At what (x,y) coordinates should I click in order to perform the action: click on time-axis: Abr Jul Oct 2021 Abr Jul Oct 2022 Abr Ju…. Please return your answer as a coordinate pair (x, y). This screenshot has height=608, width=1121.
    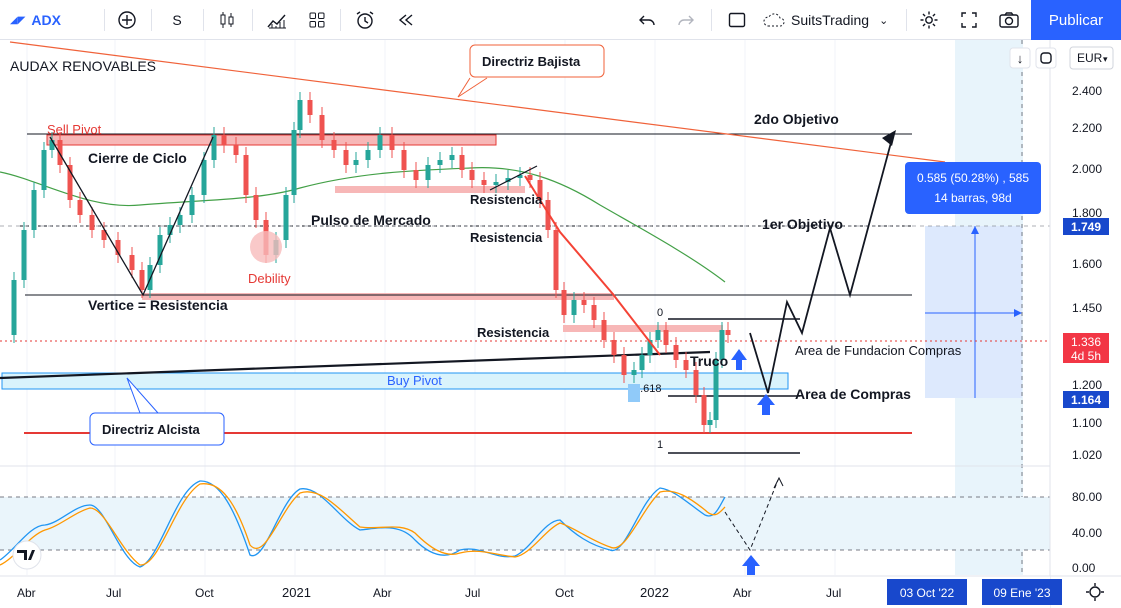
    Looking at the image, I should click on (429, 592).